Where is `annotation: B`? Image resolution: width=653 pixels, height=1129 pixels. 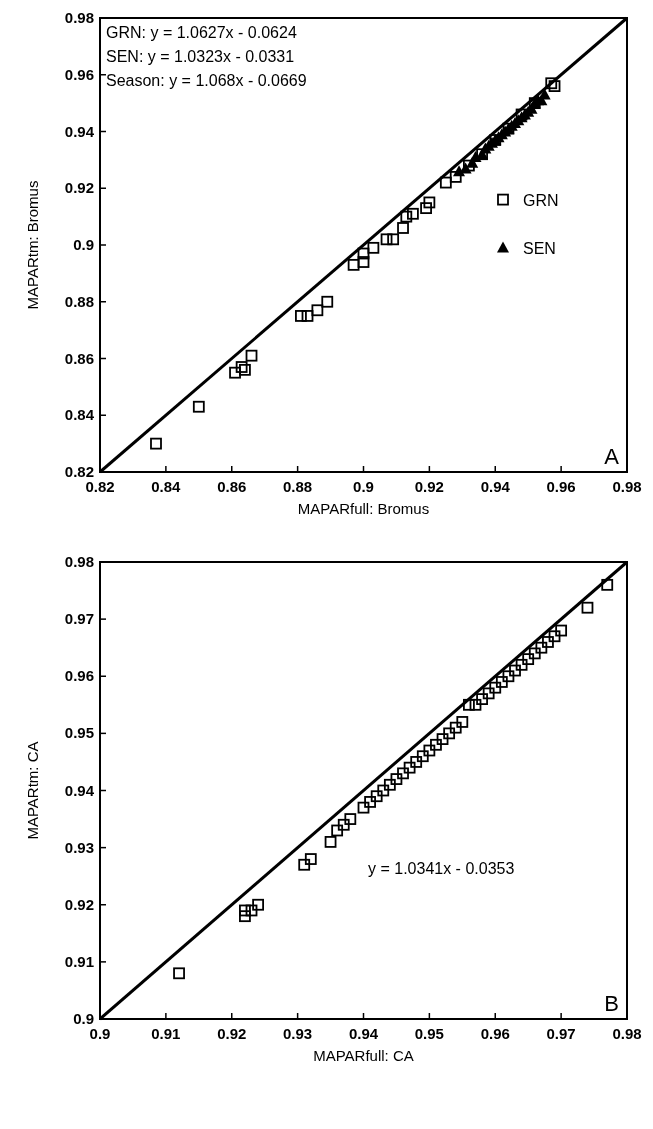
annotation: B is located at coordinates (611, 1003).